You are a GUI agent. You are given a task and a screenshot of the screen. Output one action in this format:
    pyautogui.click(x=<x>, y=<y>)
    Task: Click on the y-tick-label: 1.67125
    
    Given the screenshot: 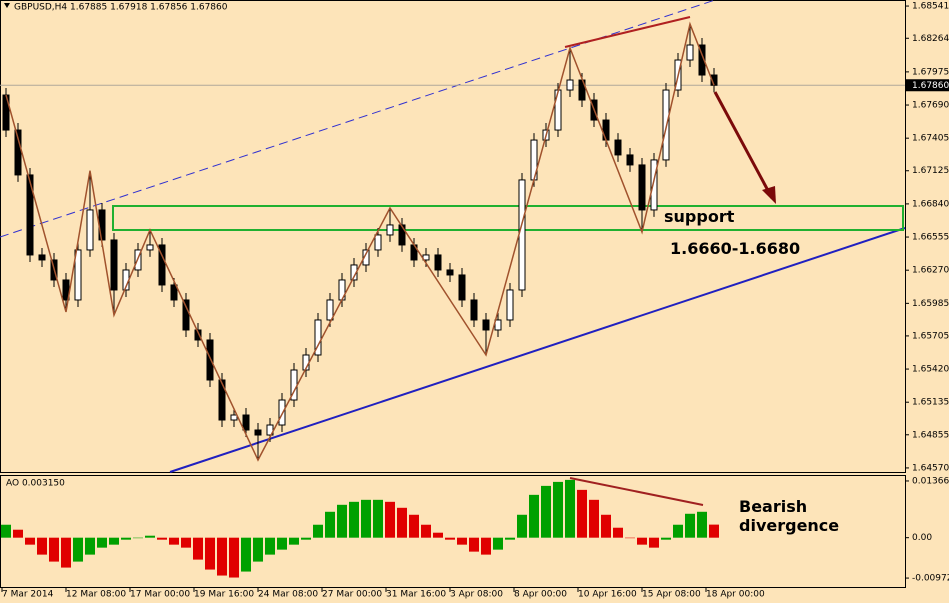 What is the action you would take?
    pyautogui.click(x=930, y=171)
    